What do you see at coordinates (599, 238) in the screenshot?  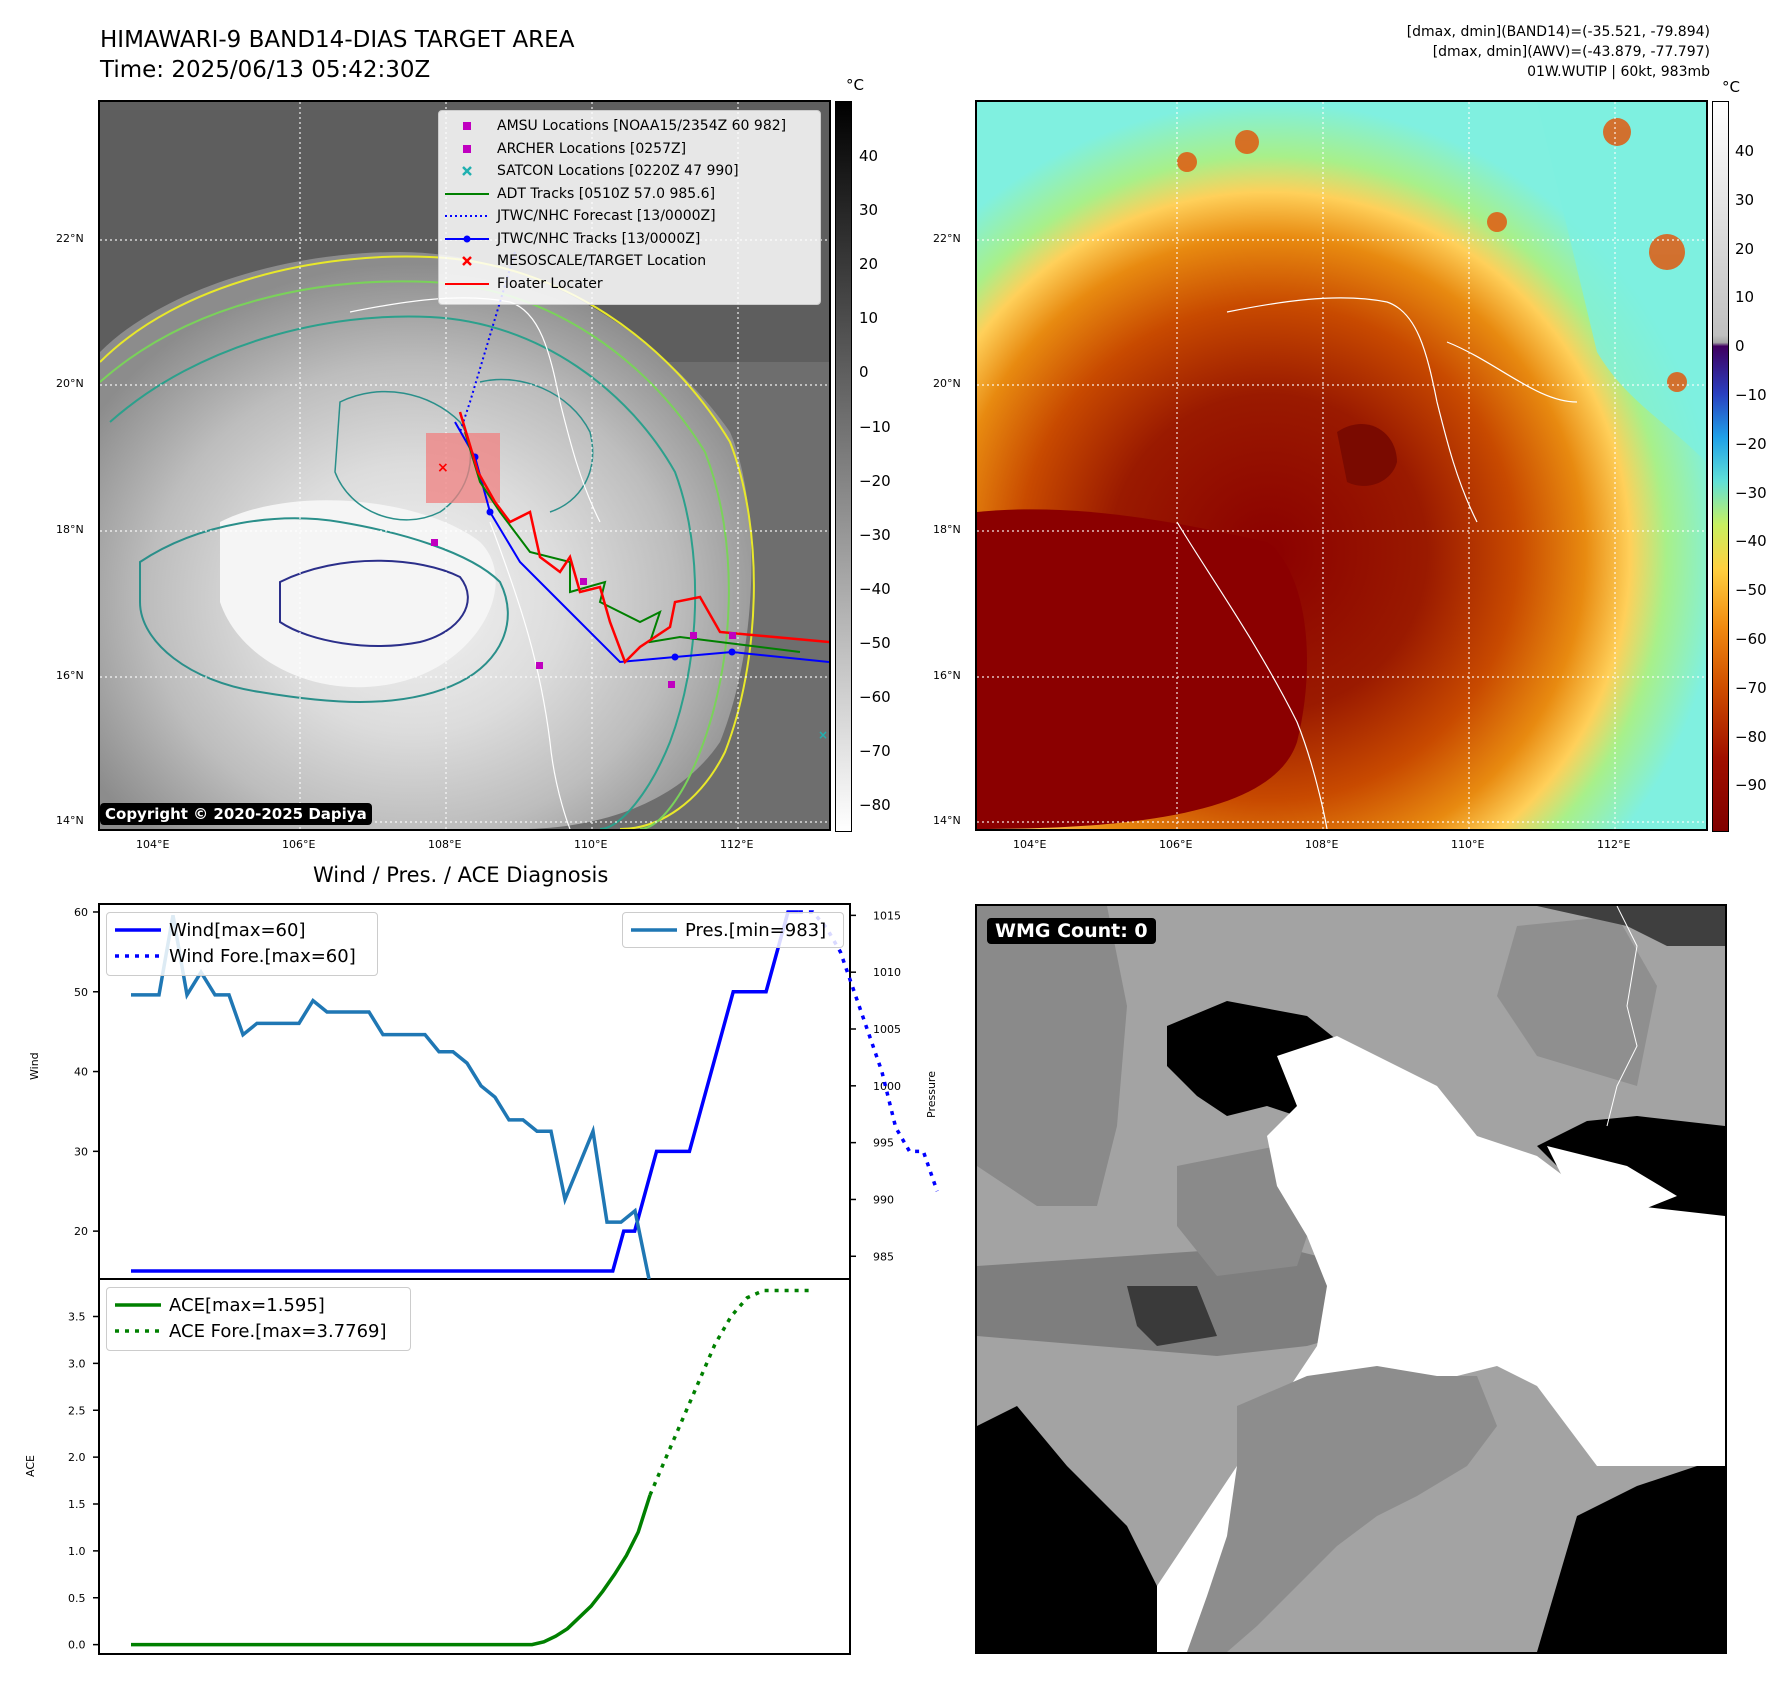 I see `map-legend-label: JTWC/NHC Tracks [13/0000Z]` at bounding box center [599, 238].